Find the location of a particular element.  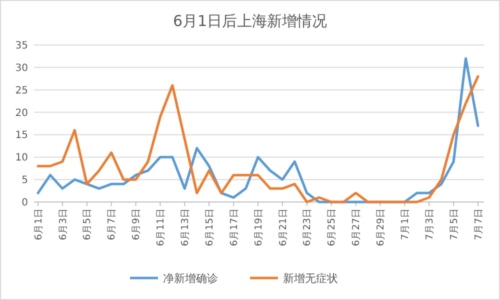

x-tick-label: 7月3日 is located at coordinates (430, 224).